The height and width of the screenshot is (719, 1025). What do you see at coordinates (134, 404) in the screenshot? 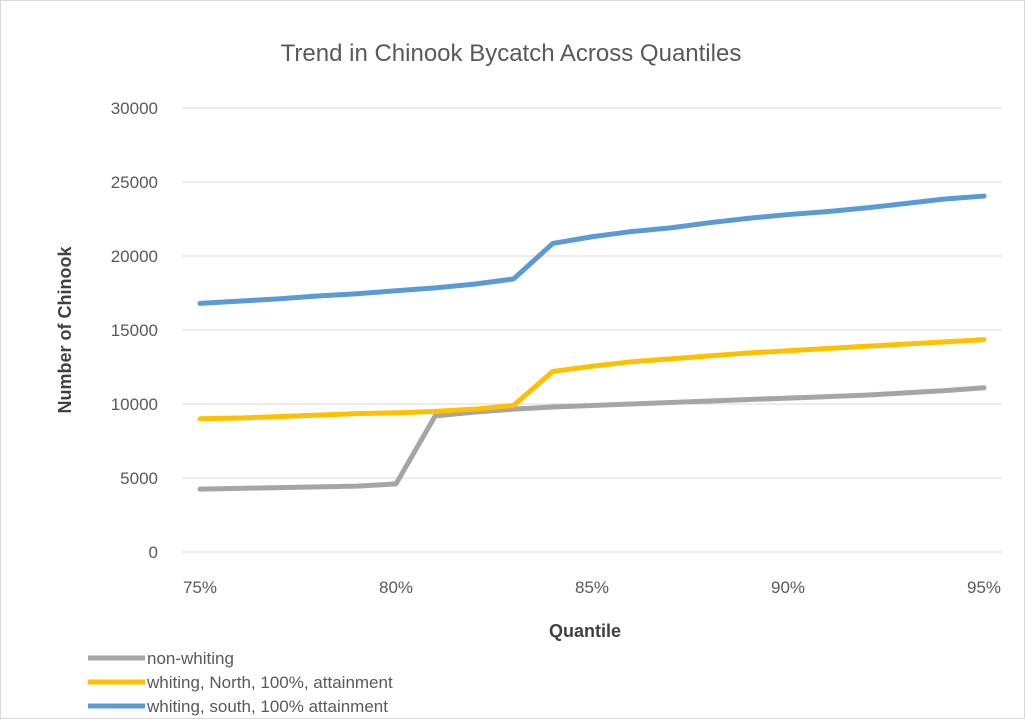
I see `y-tick-label: 10000` at bounding box center [134, 404].